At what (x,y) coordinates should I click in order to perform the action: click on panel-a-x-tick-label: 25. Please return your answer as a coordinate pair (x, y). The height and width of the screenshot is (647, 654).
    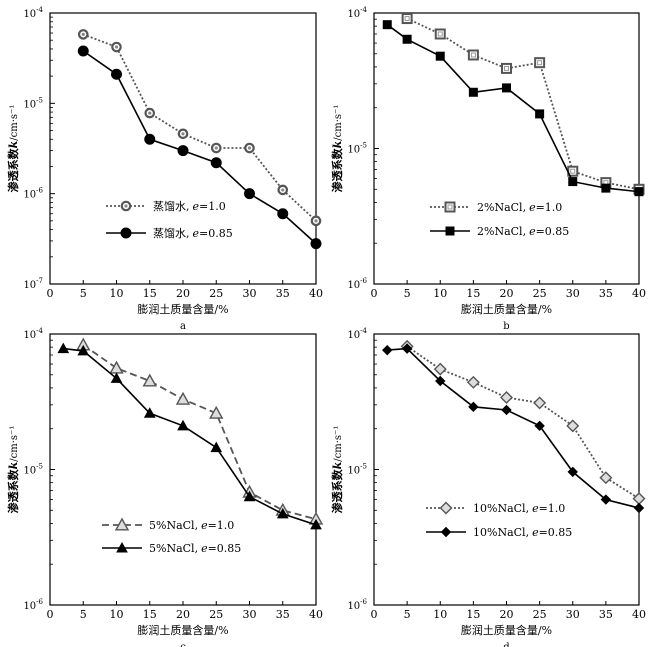
    Looking at the image, I should click on (216, 293).